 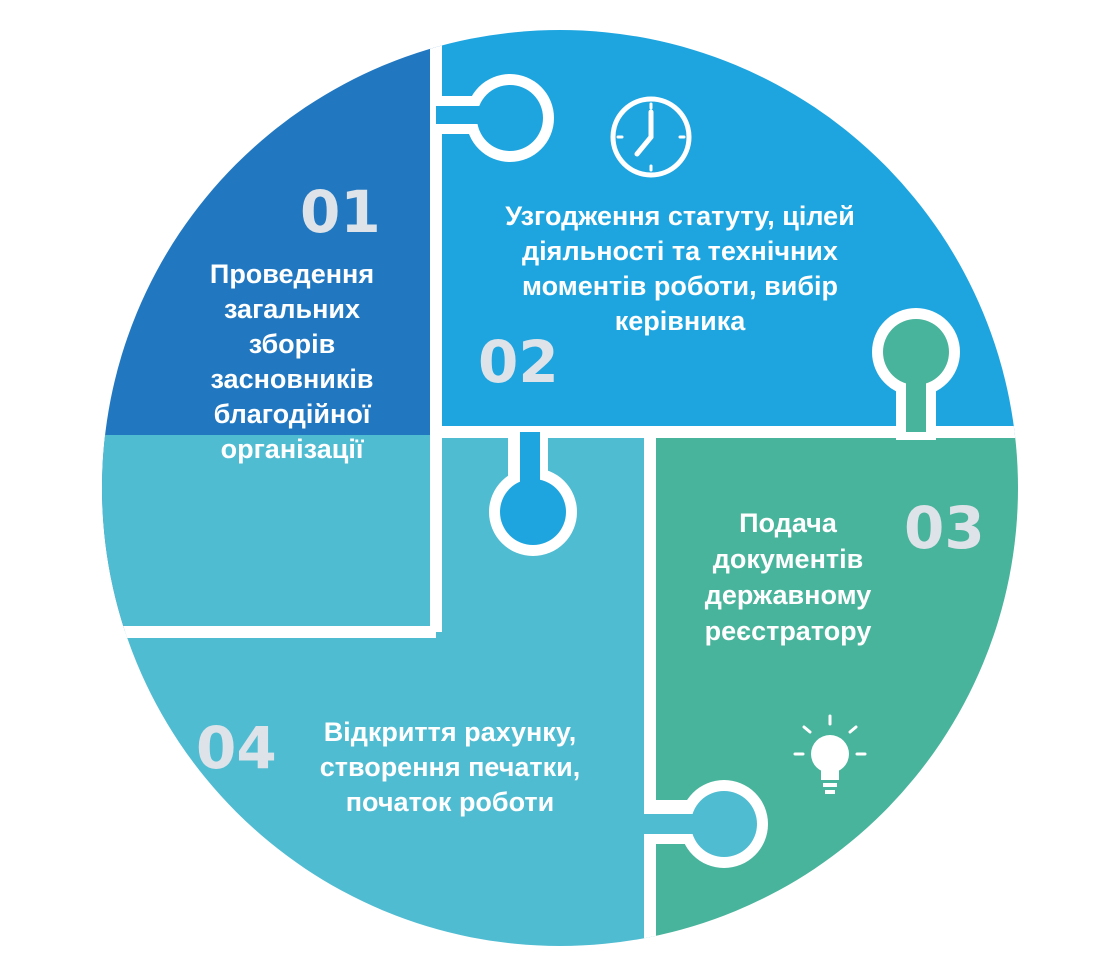 What do you see at coordinates (680, 251) in the screenshot?
I see `step-02-line: діяльності та технічних` at bounding box center [680, 251].